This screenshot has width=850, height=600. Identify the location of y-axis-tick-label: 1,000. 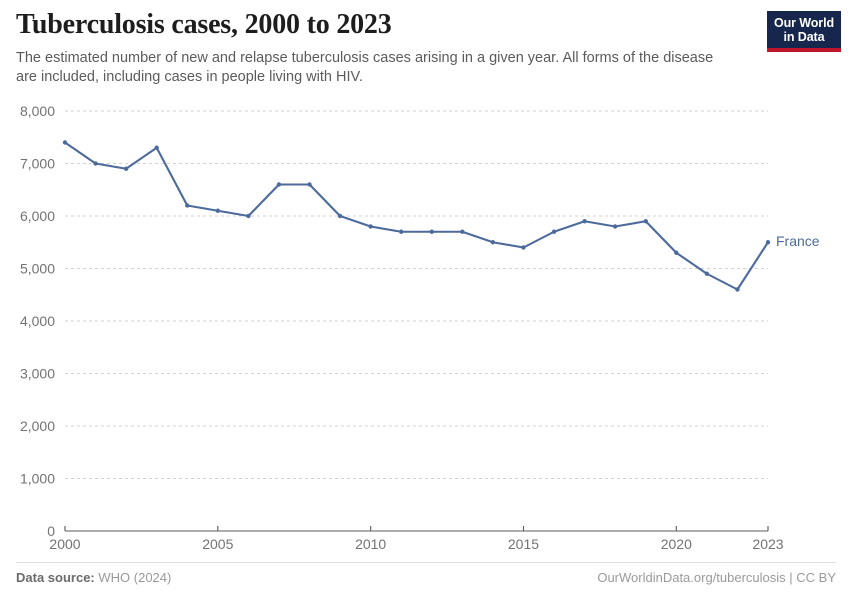
(37, 479).